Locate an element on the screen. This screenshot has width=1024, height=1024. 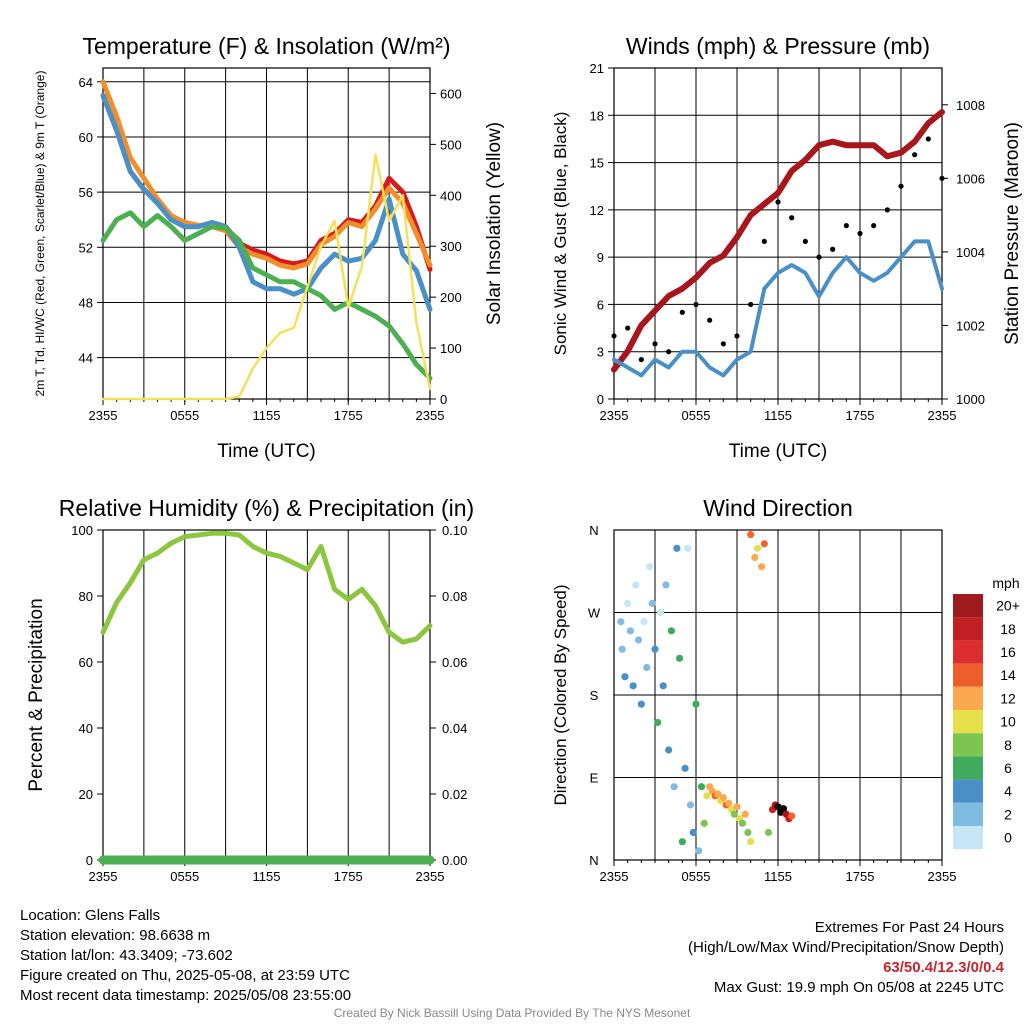
legend-label: 20+ is located at coordinates (1008, 606).